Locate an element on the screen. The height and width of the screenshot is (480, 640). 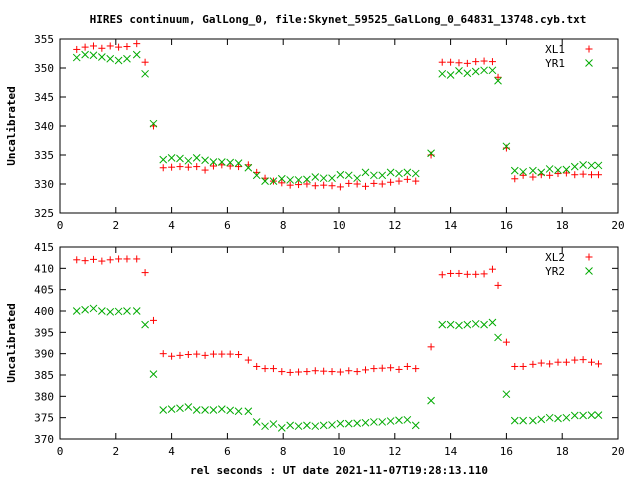
y-tick-label: 330 is located at coordinates (44, 184).